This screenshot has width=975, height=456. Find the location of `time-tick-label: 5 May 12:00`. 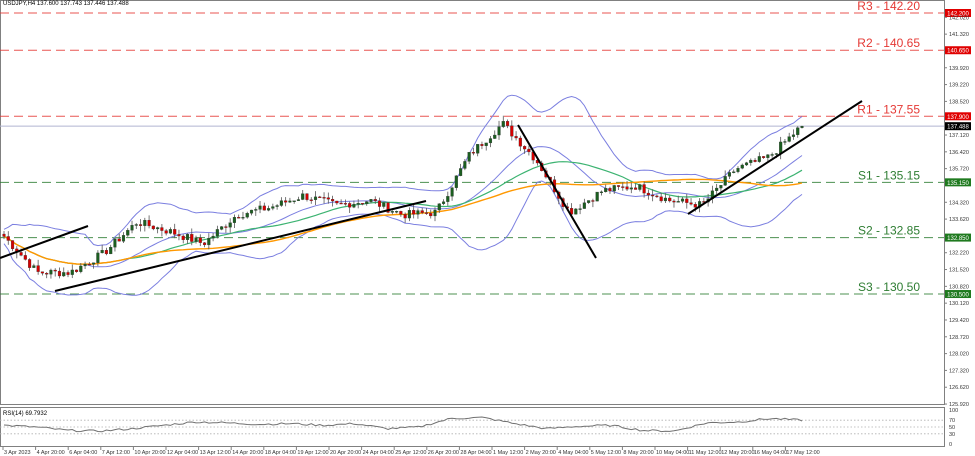

time-tick-label: 5 May 12:00 is located at coordinates (606, 453).